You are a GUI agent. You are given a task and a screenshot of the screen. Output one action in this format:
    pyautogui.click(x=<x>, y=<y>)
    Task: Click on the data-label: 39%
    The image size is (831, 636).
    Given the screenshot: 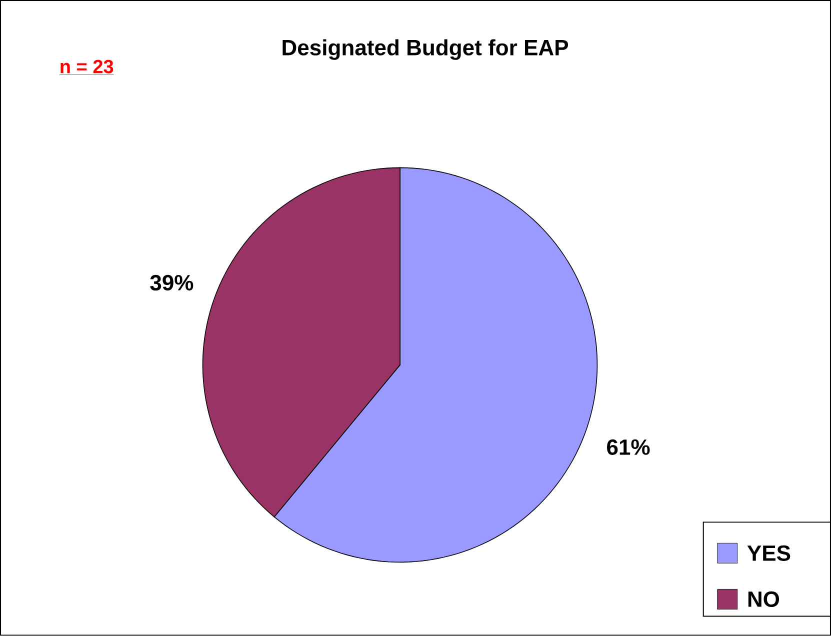 What is the action you would take?
    pyautogui.click(x=172, y=283)
    